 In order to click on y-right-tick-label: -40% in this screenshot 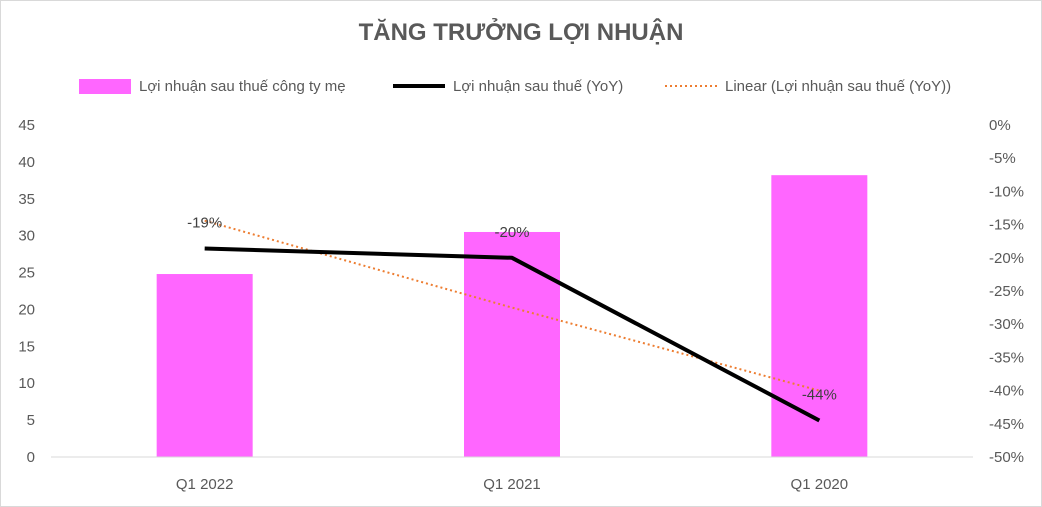, I will do `click(1006, 391)`.